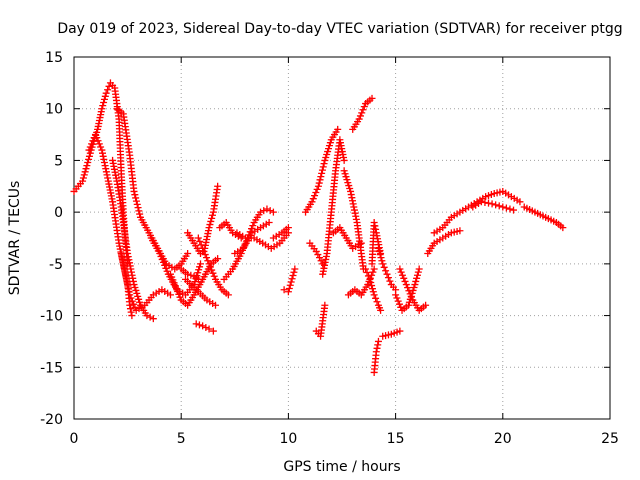 The height and width of the screenshot is (480, 640). Describe the element at coordinates (376, 356) in the screenshot. I see `series-t30` at that location.